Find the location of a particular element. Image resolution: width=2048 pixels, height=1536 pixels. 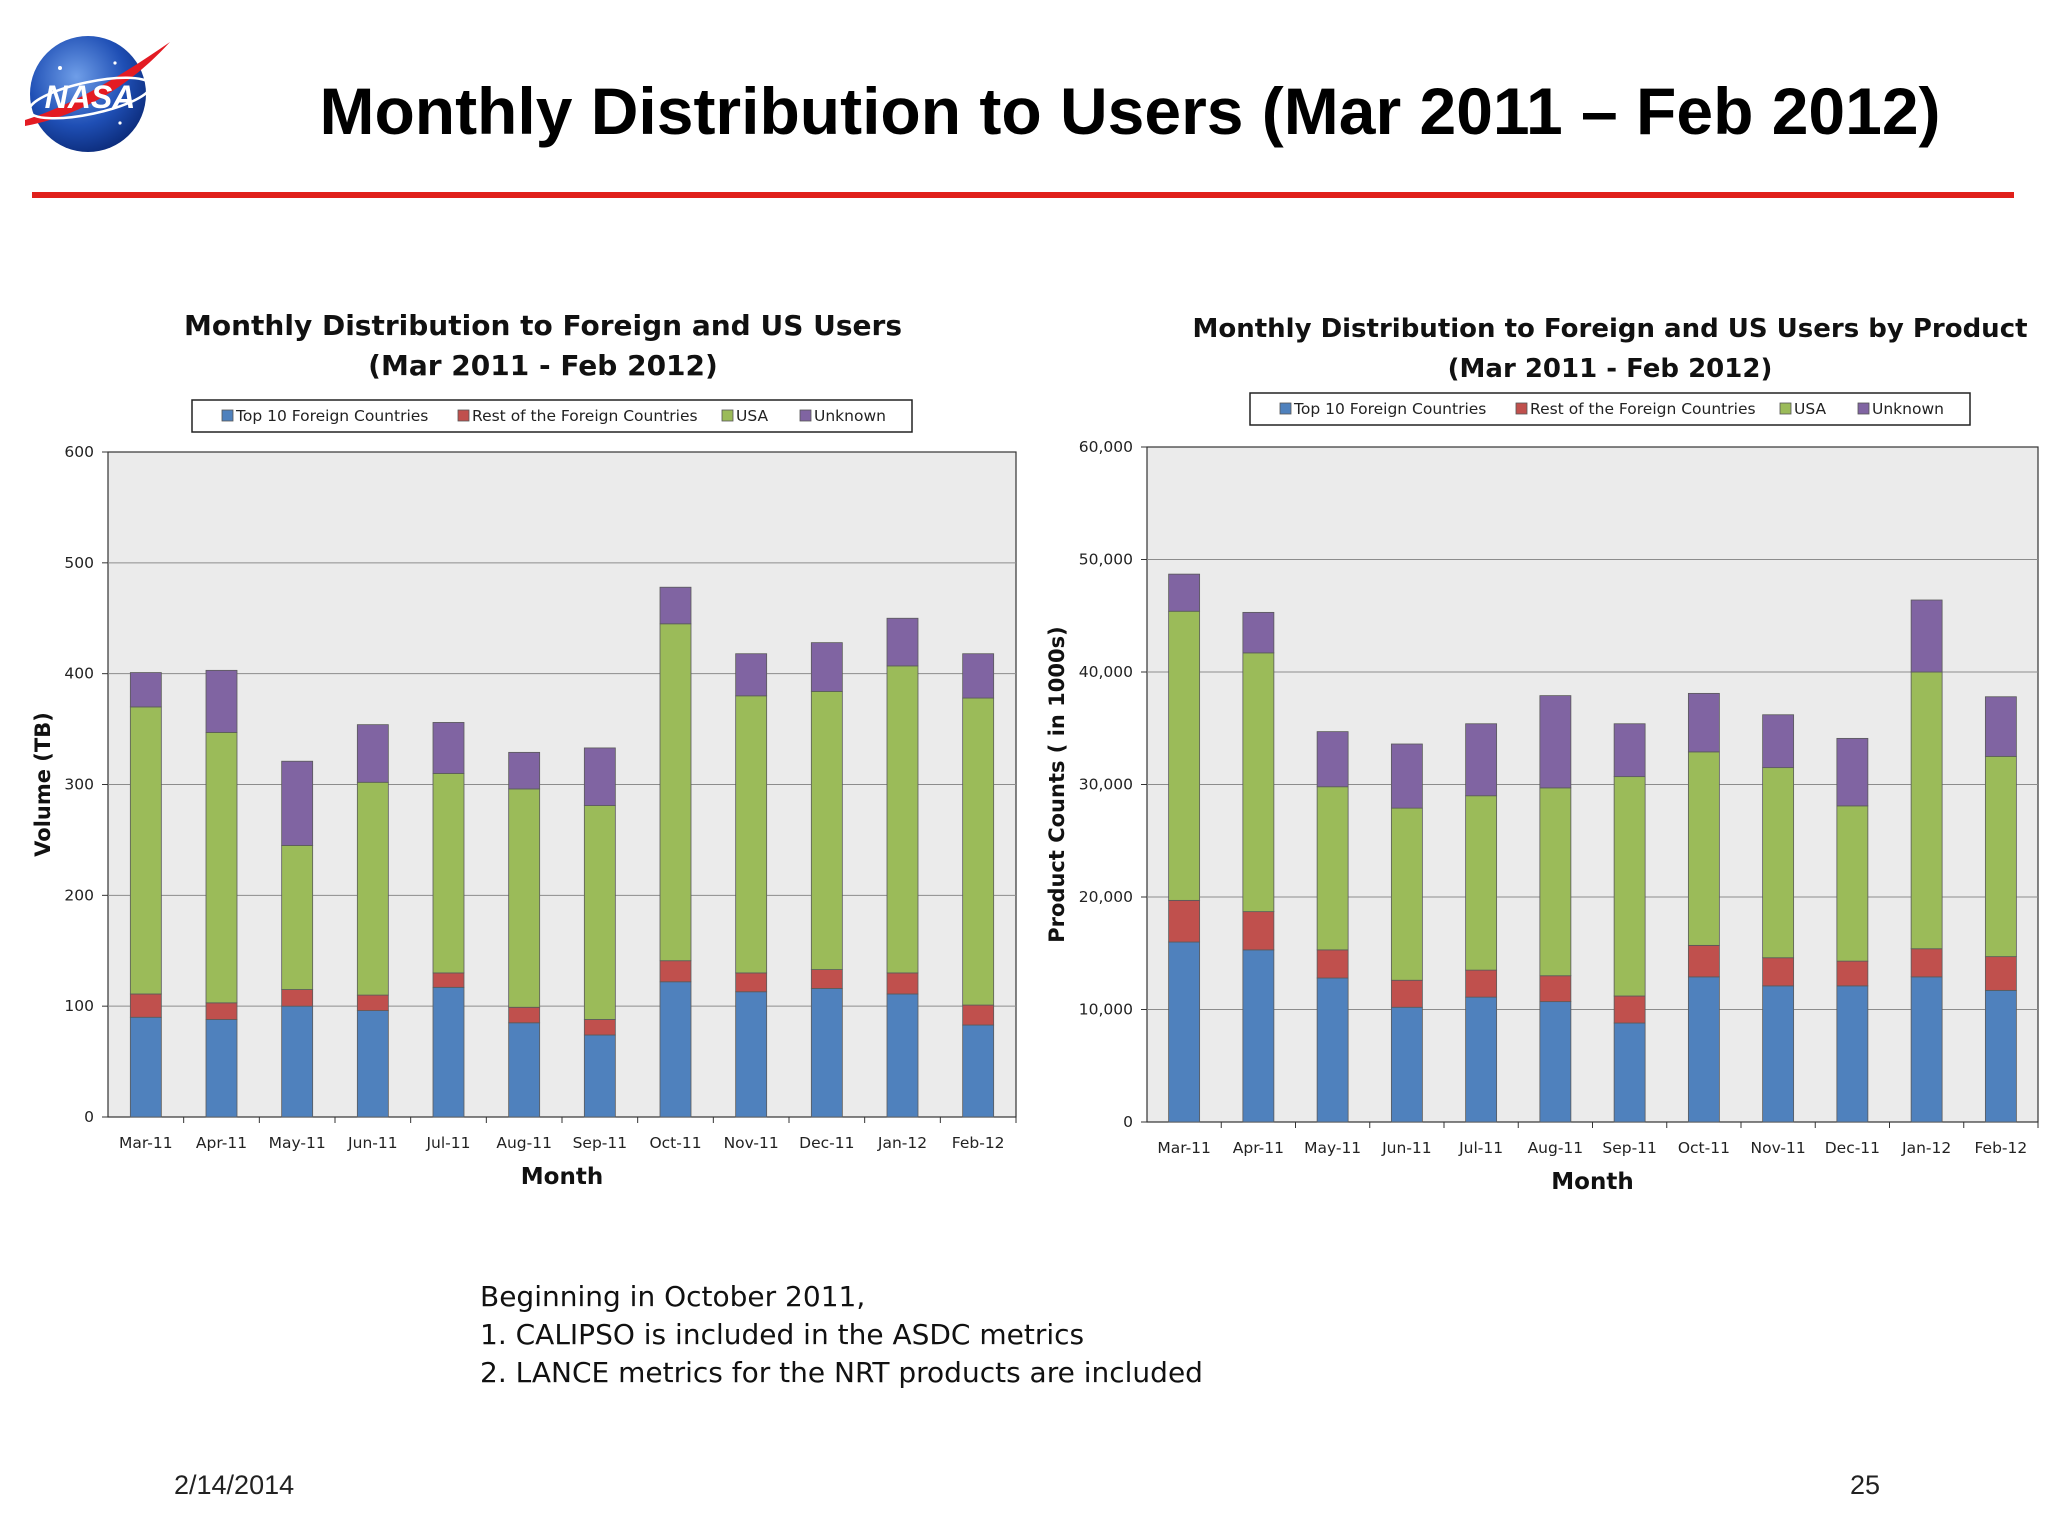

y-tick-label: 200 is located at coordinates (79, 895).